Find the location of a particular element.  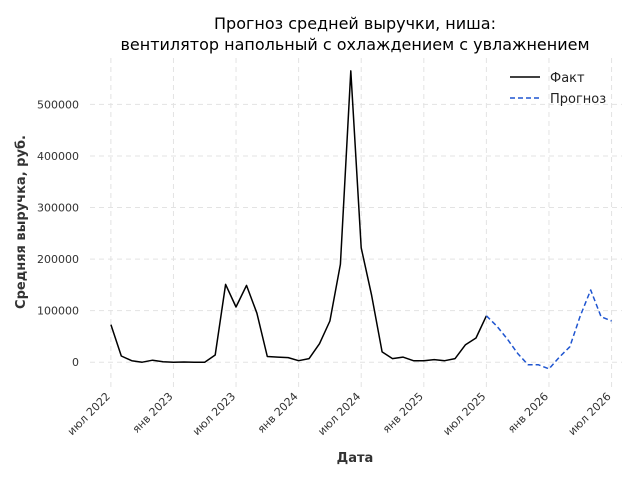

x-tick-label: янв 2023 is located at coordinates (153, 413).